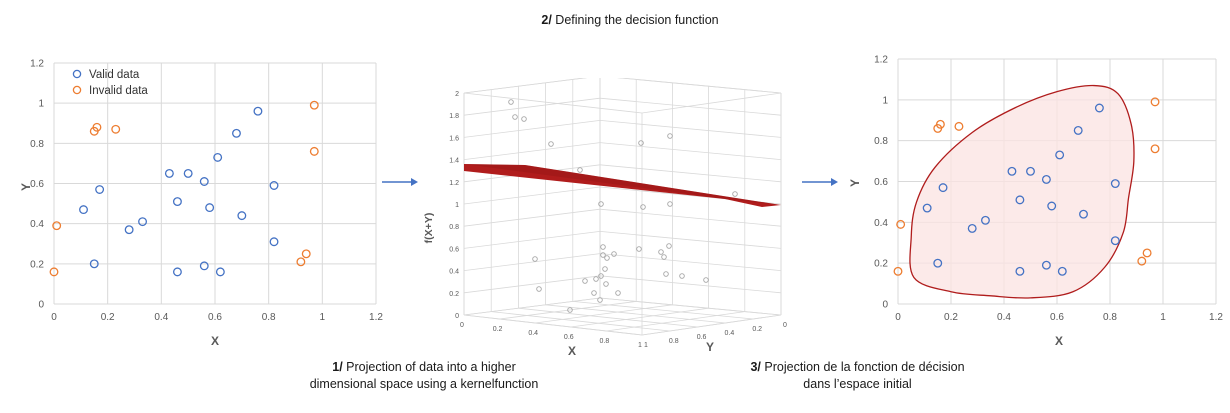 Image resolution: width=1230 pixels, height=413 pixels. Describe the element at coordinates (640, 345) in the screenshot. I see `x-tick-label: 1` at that location.